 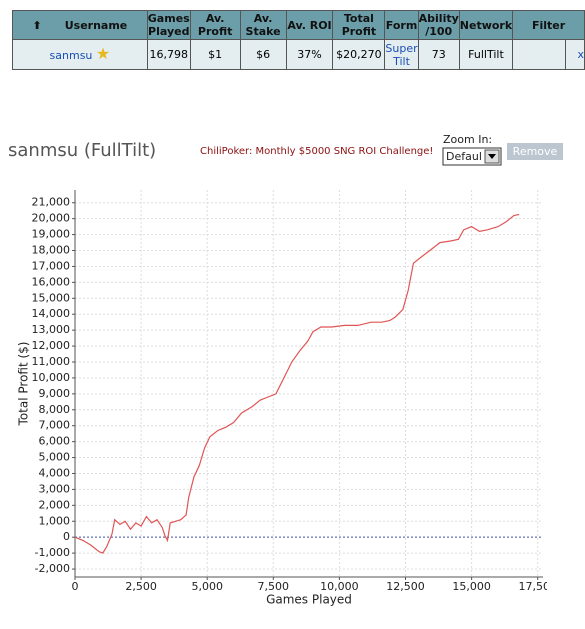 I want to click on cell: FullTilt, so click(x=486, y=54).